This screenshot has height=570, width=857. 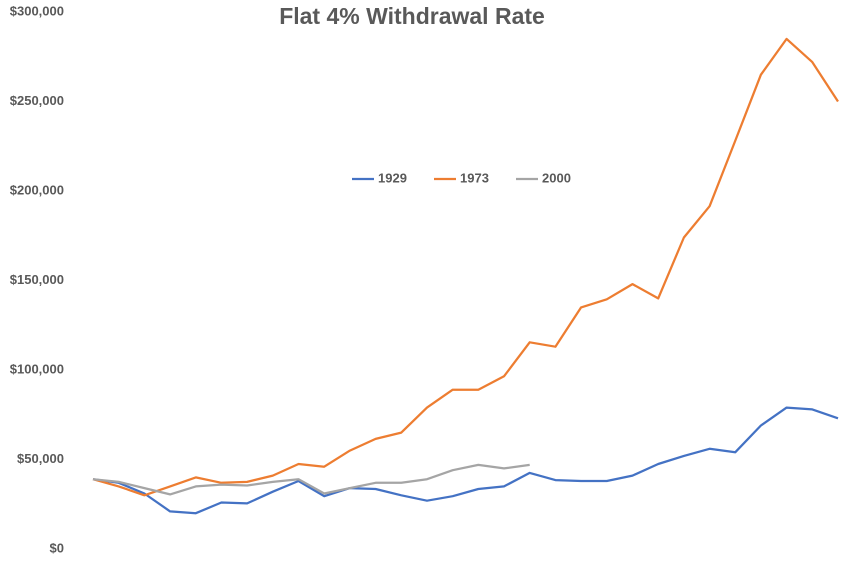 What do you see at coordinates (556, 177) in the screenshot?
I see `legend-label: 2000` at bounding box center [556, 177].